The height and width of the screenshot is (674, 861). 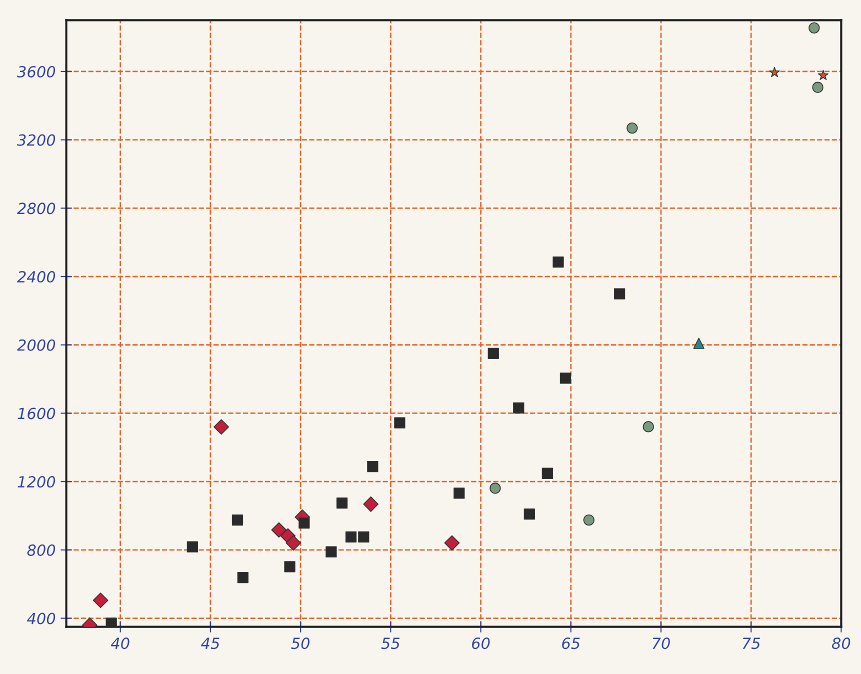 I want to click on y-tick-label: 1600, so click(x=37, y=414).